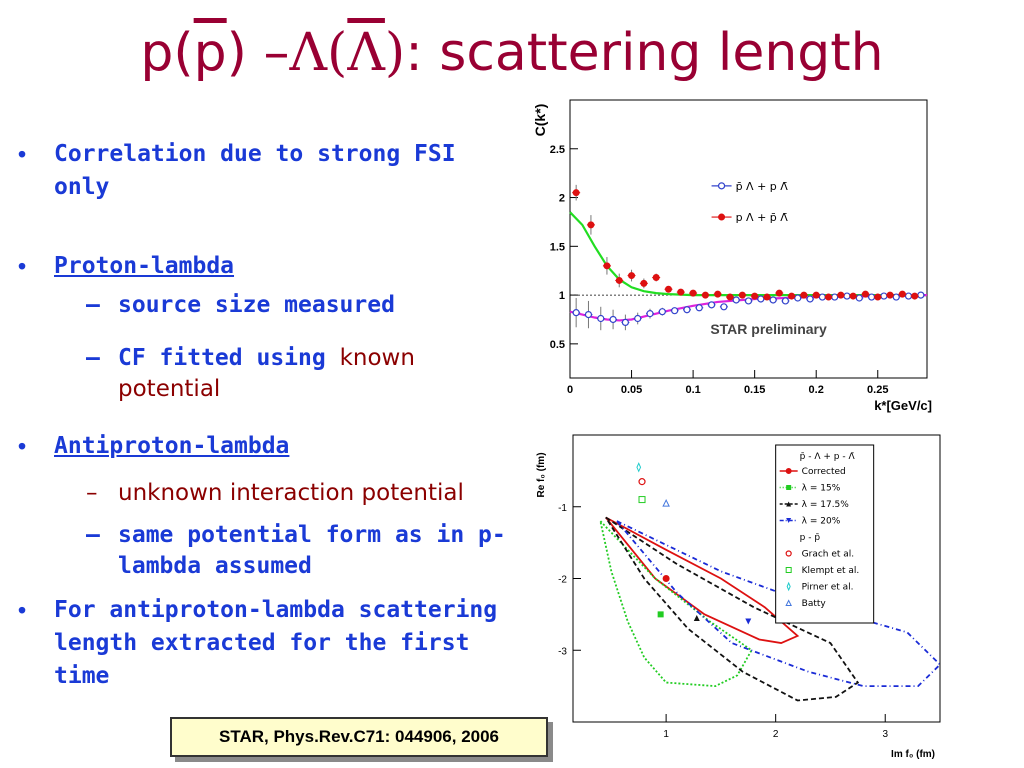 Image resolution: width=1024 pixels, height=768 pixels. What do you see at coordinates (826, 505) in the screenshot?
I see `legend-label: λ = 17.5%` at bounding box center [826, 505].